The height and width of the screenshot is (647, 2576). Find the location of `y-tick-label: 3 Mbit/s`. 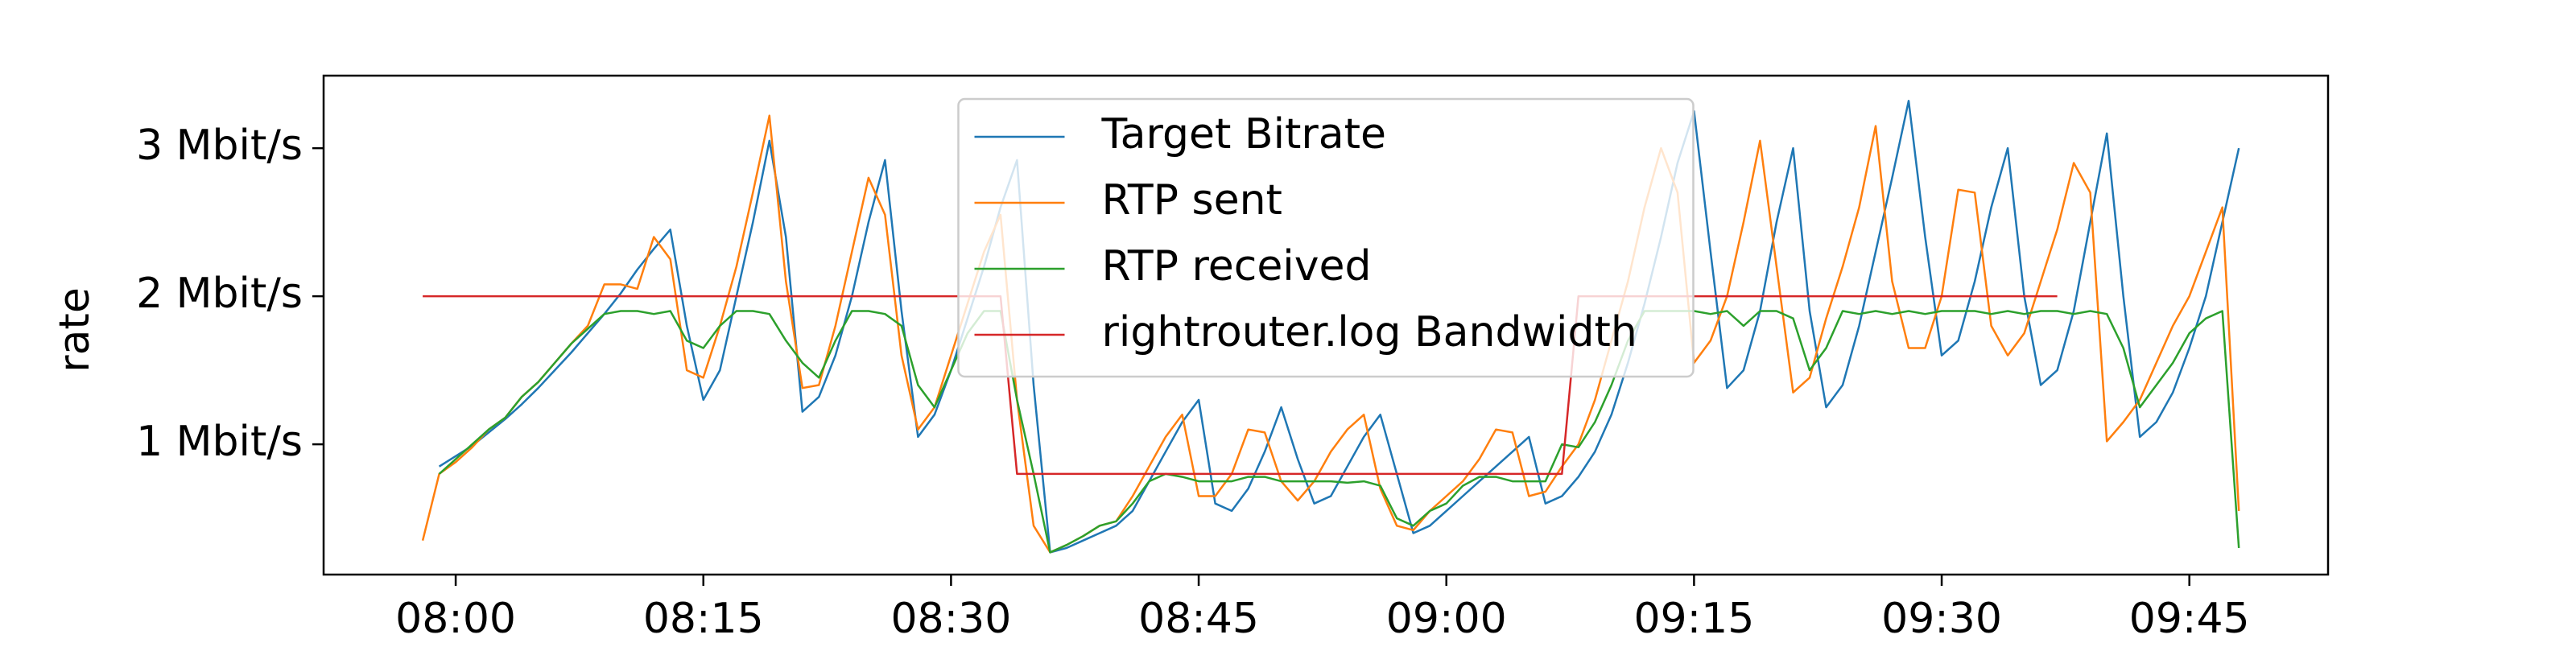

y-tick-label: 3 Mbit/s is located at coordinates (219, 146).